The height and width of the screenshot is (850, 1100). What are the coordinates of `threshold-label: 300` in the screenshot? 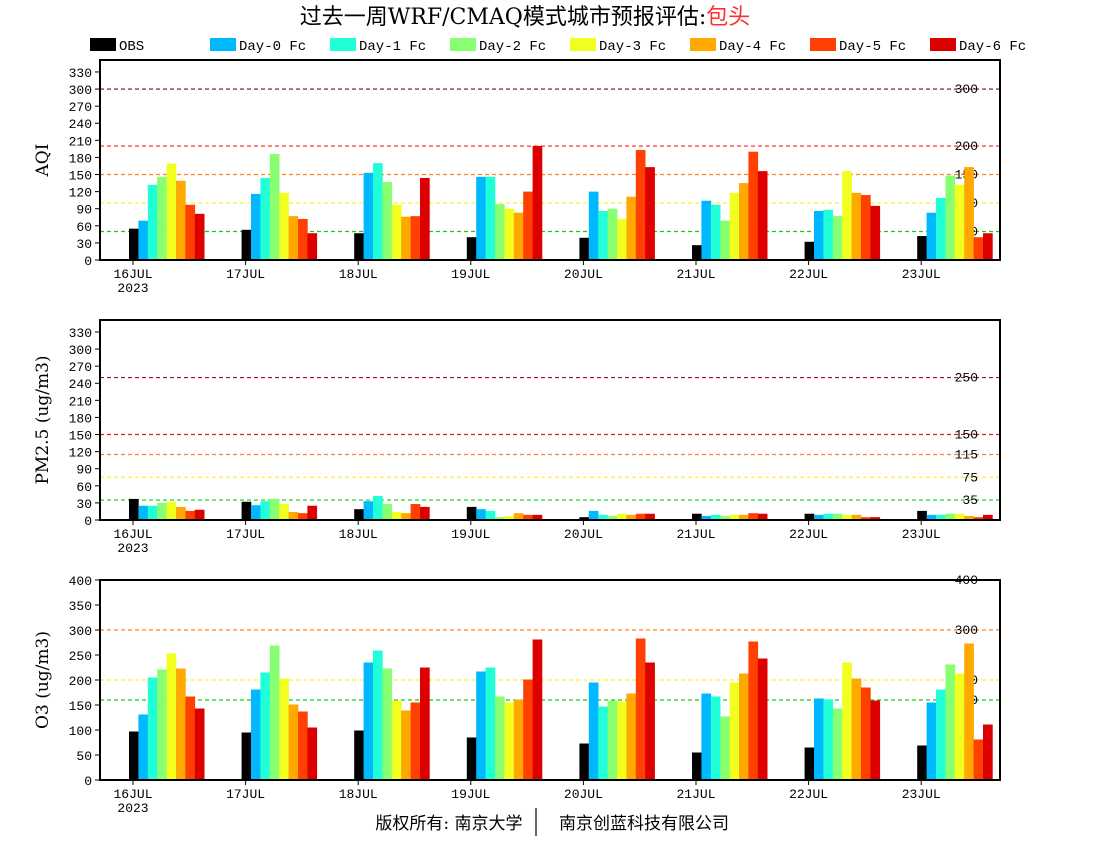 It's located at (966, 89).